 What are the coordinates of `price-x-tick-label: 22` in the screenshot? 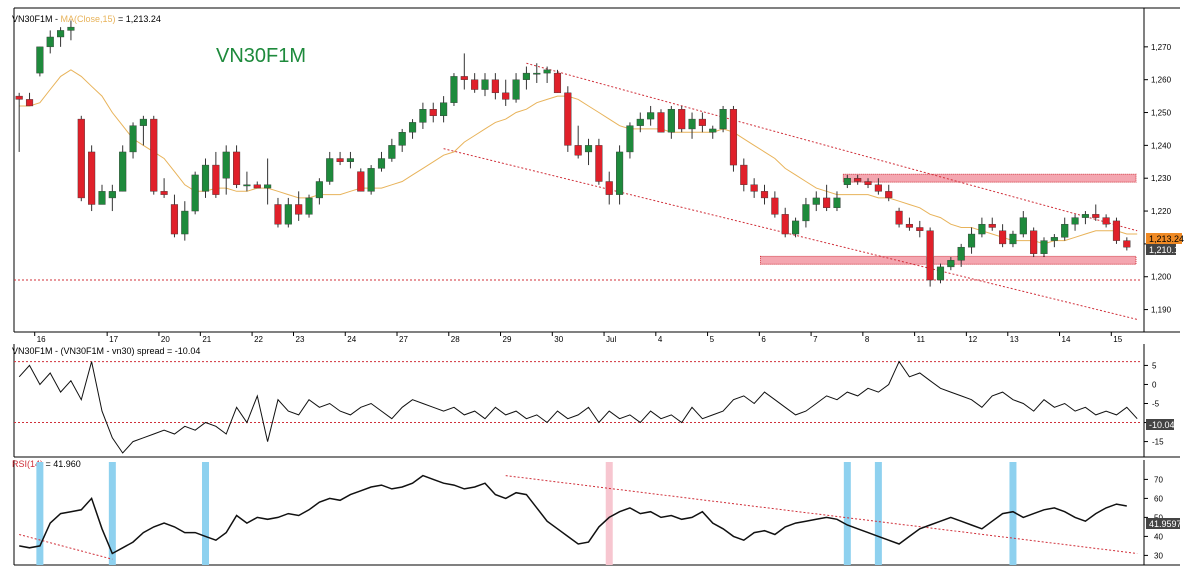 It's located at (258, 339).